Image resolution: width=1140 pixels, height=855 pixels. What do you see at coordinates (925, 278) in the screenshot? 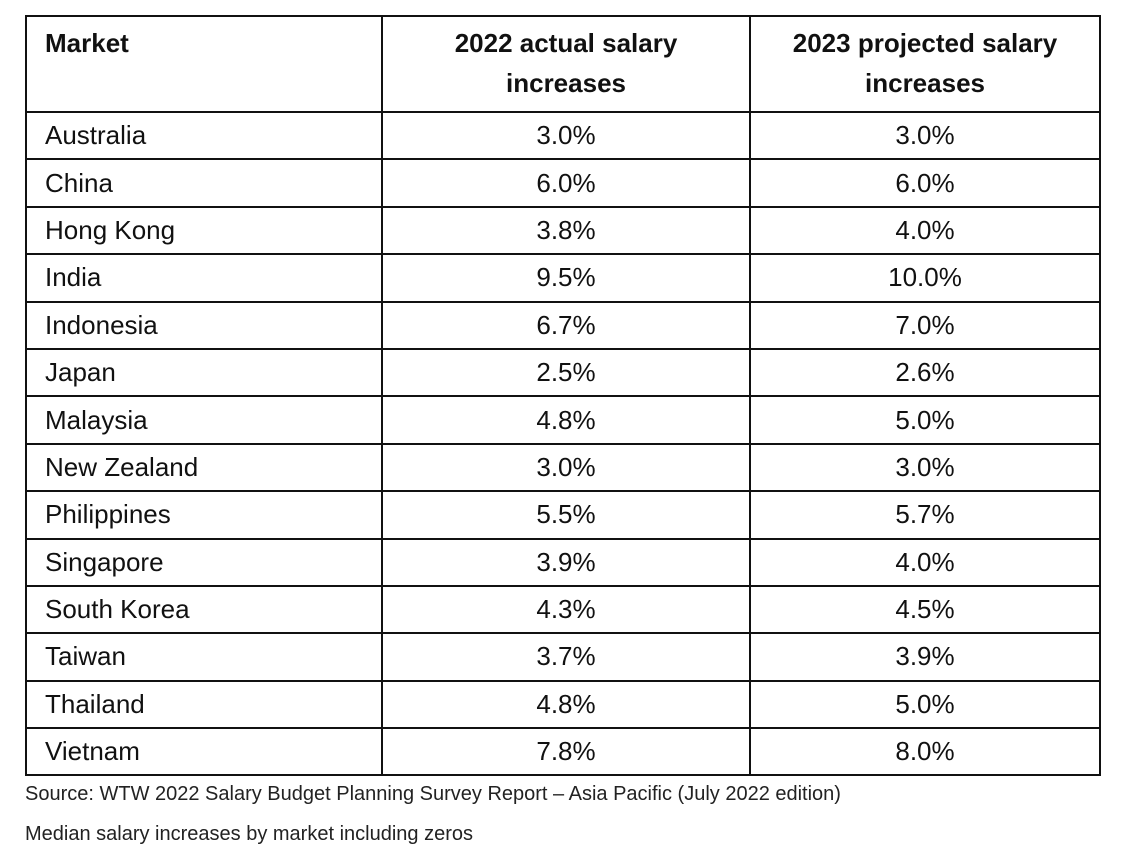
I see `projected-2023-cell: 10.0%` at bounding box center [925, 278].